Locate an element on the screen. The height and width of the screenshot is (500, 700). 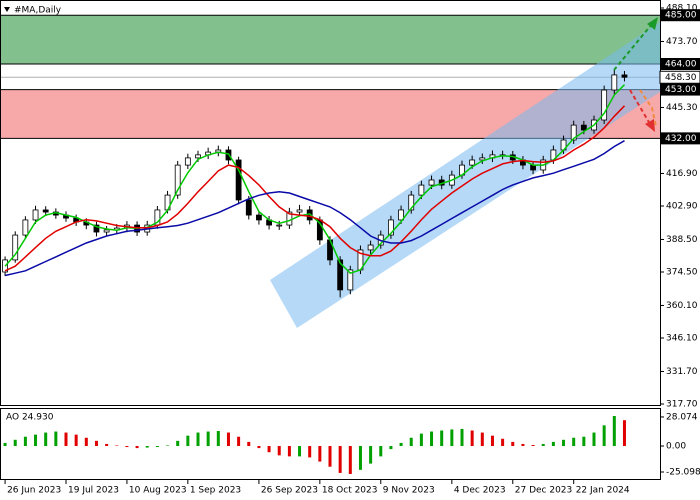
forecast-arrow-up is located at coordinates (633, 47).